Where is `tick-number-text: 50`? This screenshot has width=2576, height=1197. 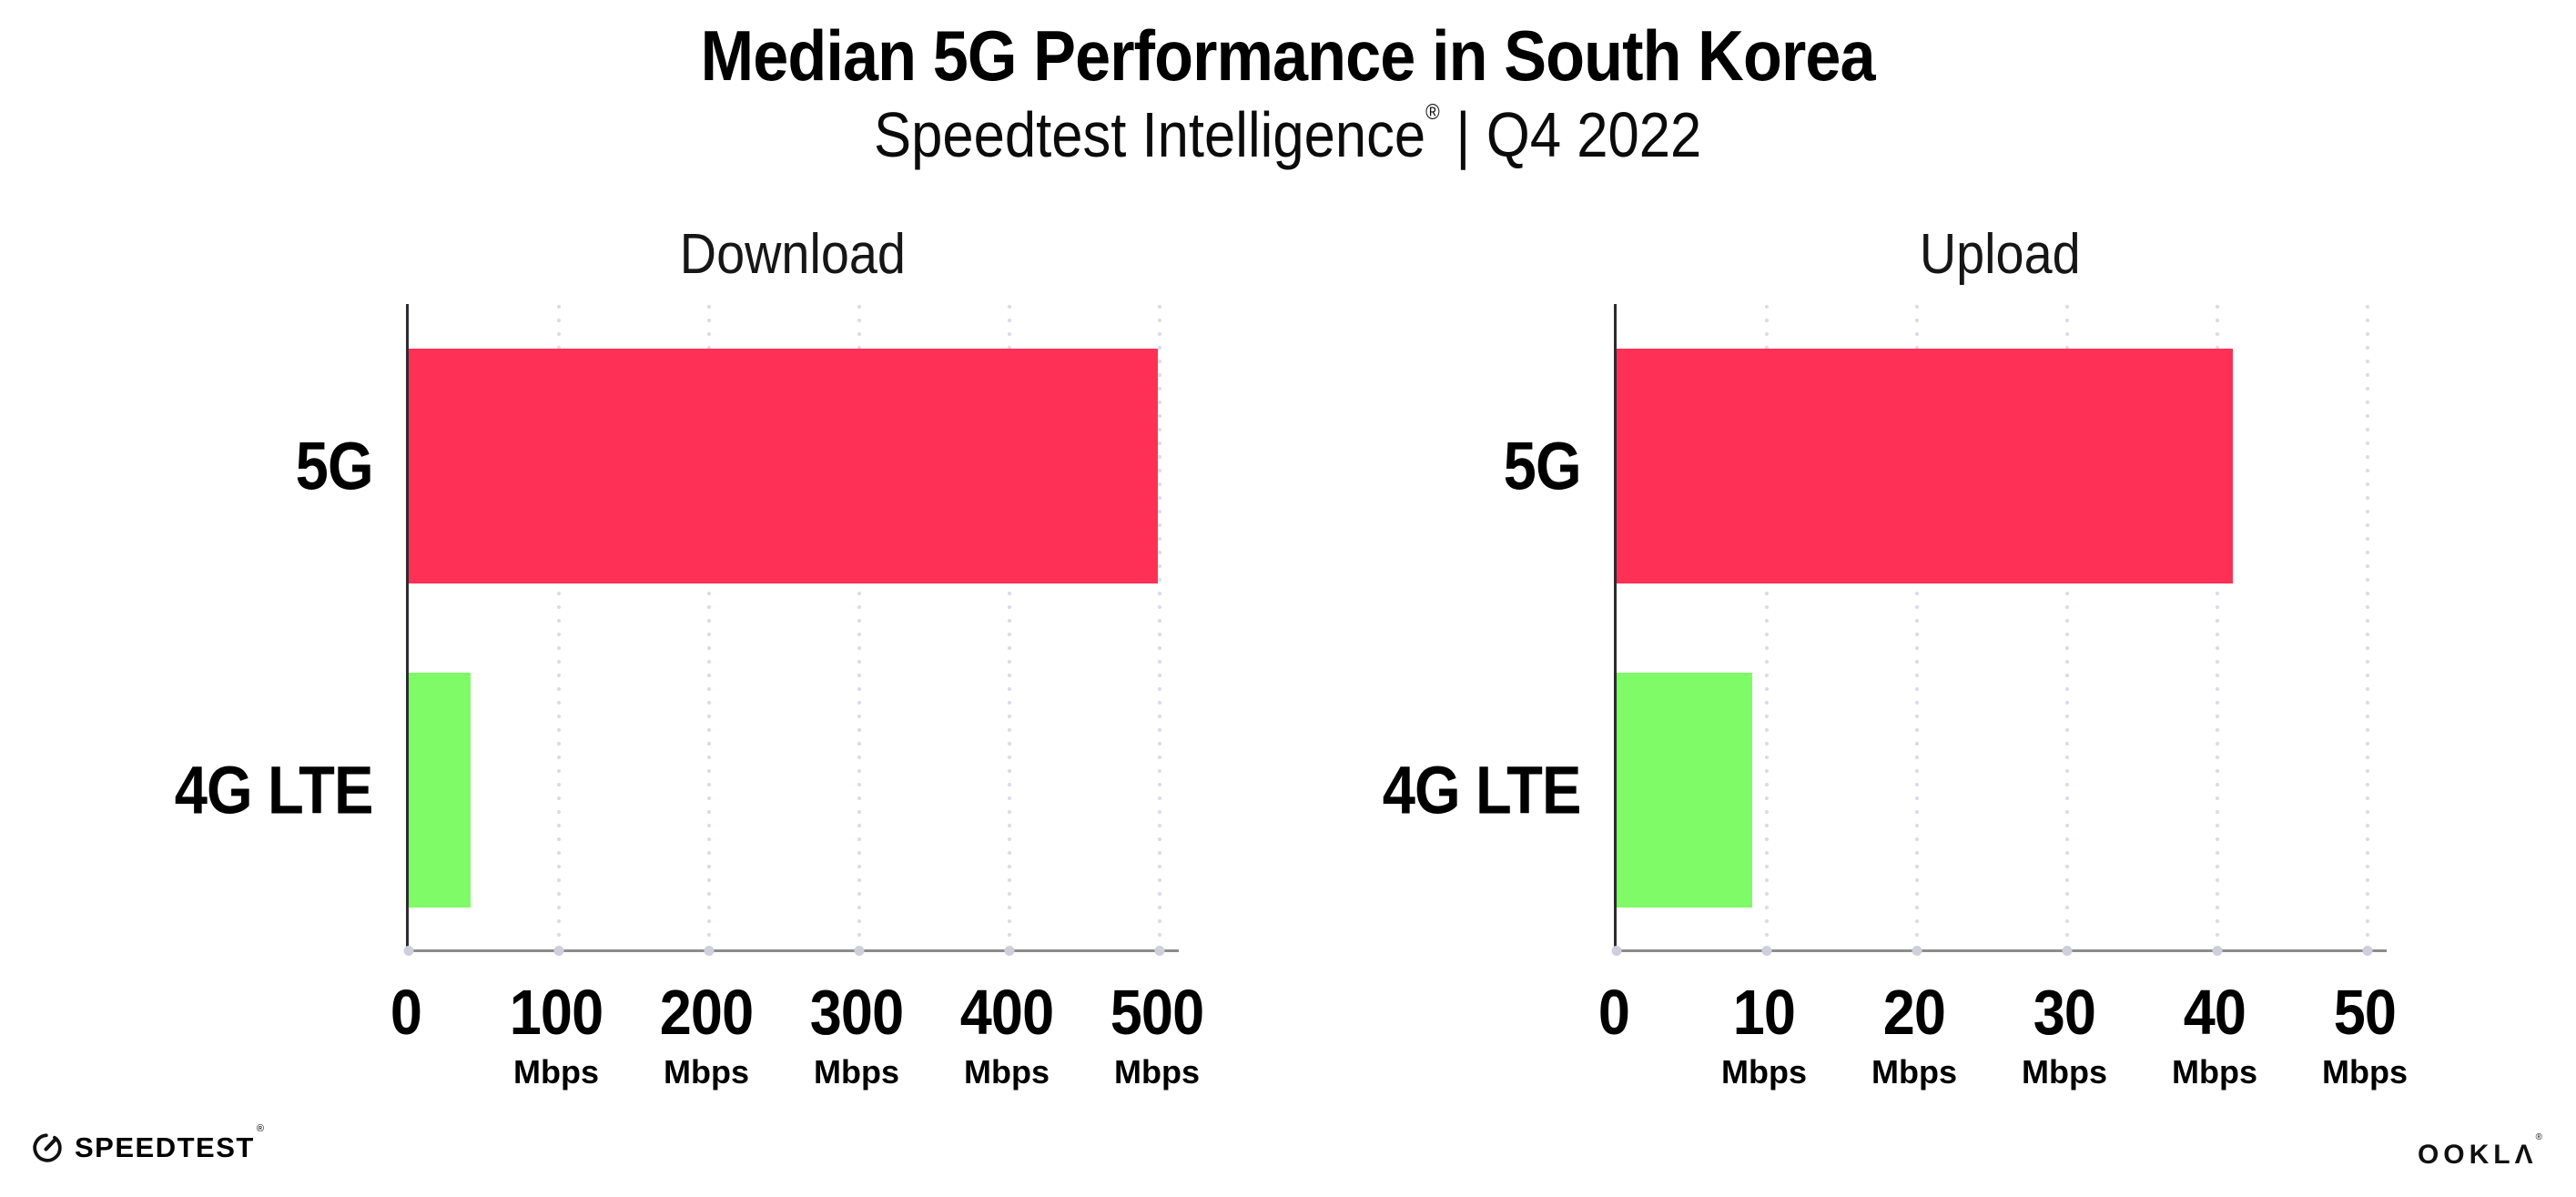 tick-number-text: 50 is located at coordinates (2365, 1012).